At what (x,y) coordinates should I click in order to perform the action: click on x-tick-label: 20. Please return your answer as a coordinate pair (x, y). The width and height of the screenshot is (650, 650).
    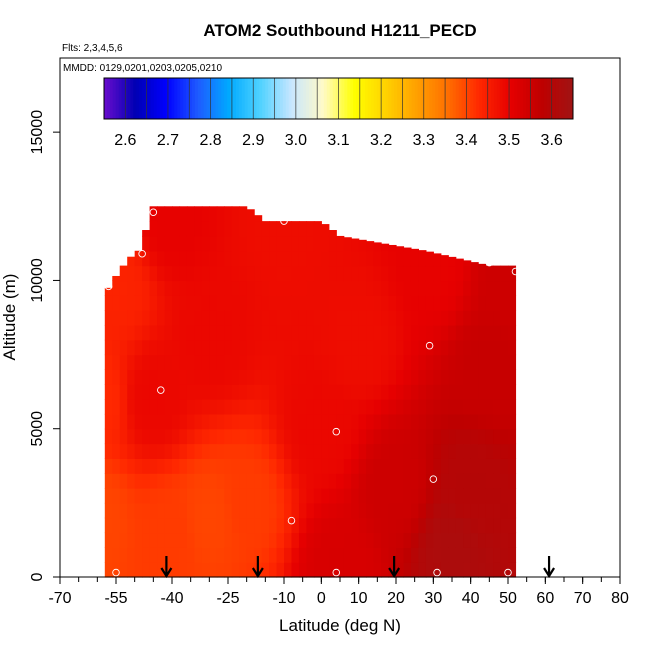
    Looking at the image, I should click on (396, 598).